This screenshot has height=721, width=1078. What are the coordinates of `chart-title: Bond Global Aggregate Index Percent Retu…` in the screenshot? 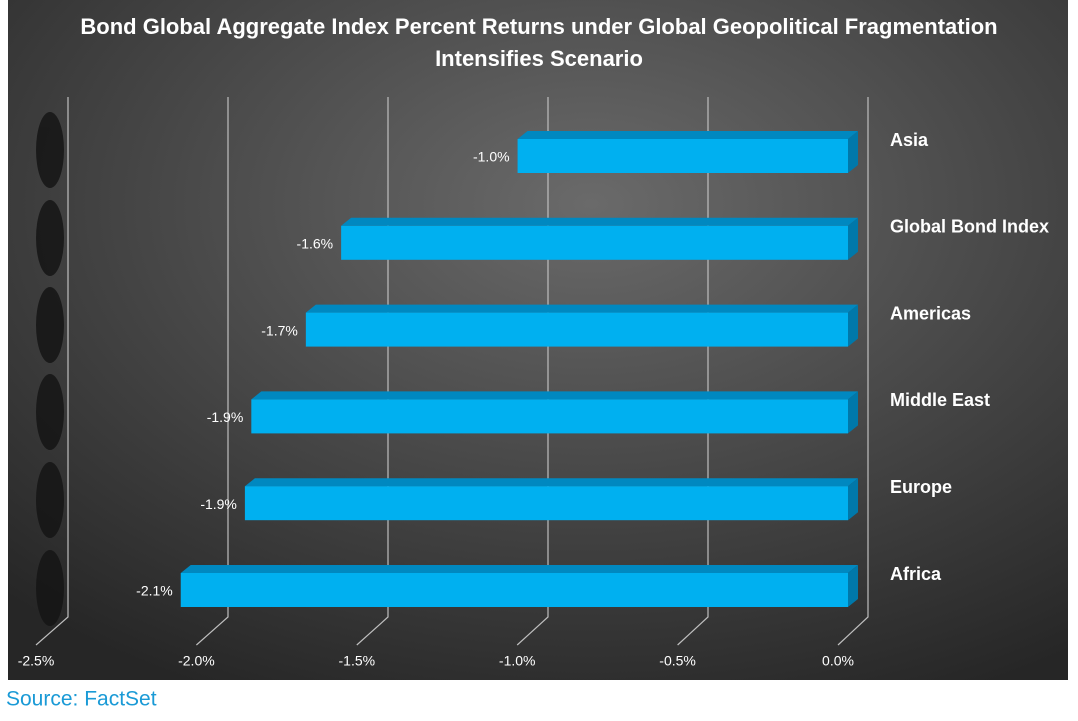 It's located at (538, 42).